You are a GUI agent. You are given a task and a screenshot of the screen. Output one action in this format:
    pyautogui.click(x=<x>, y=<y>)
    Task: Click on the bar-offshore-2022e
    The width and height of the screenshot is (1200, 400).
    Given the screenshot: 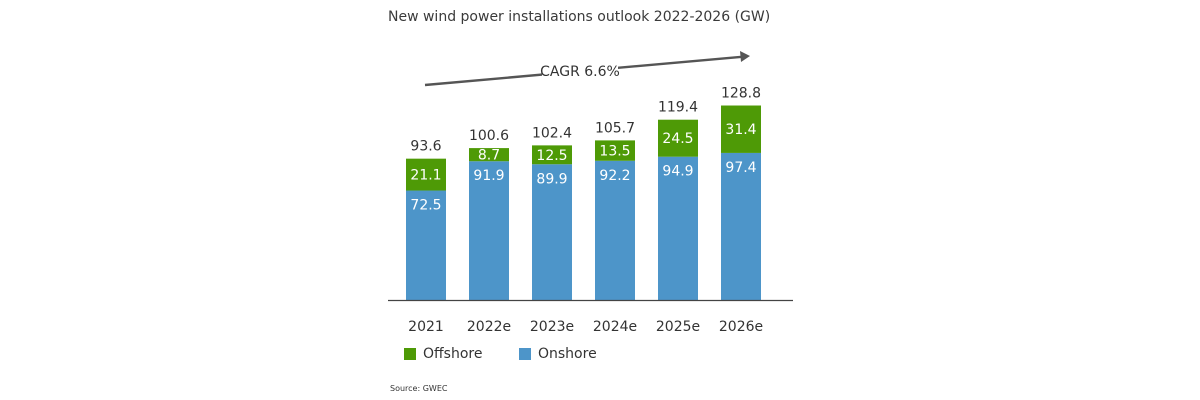 What is the action you would take?
    pyautogui.click(x=489, y=155)
    